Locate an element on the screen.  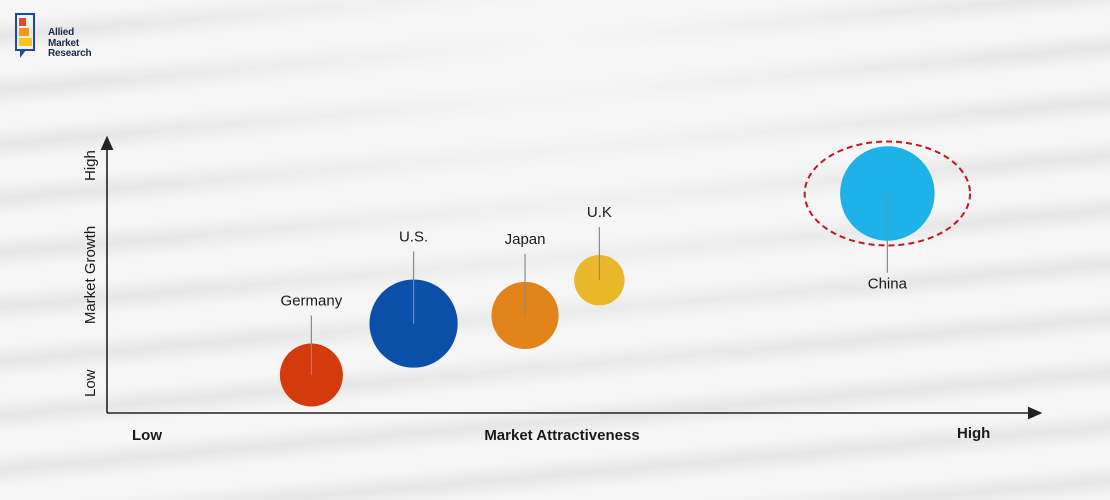
bubble-label-germany: Germany is located at coordinates (312, 301).